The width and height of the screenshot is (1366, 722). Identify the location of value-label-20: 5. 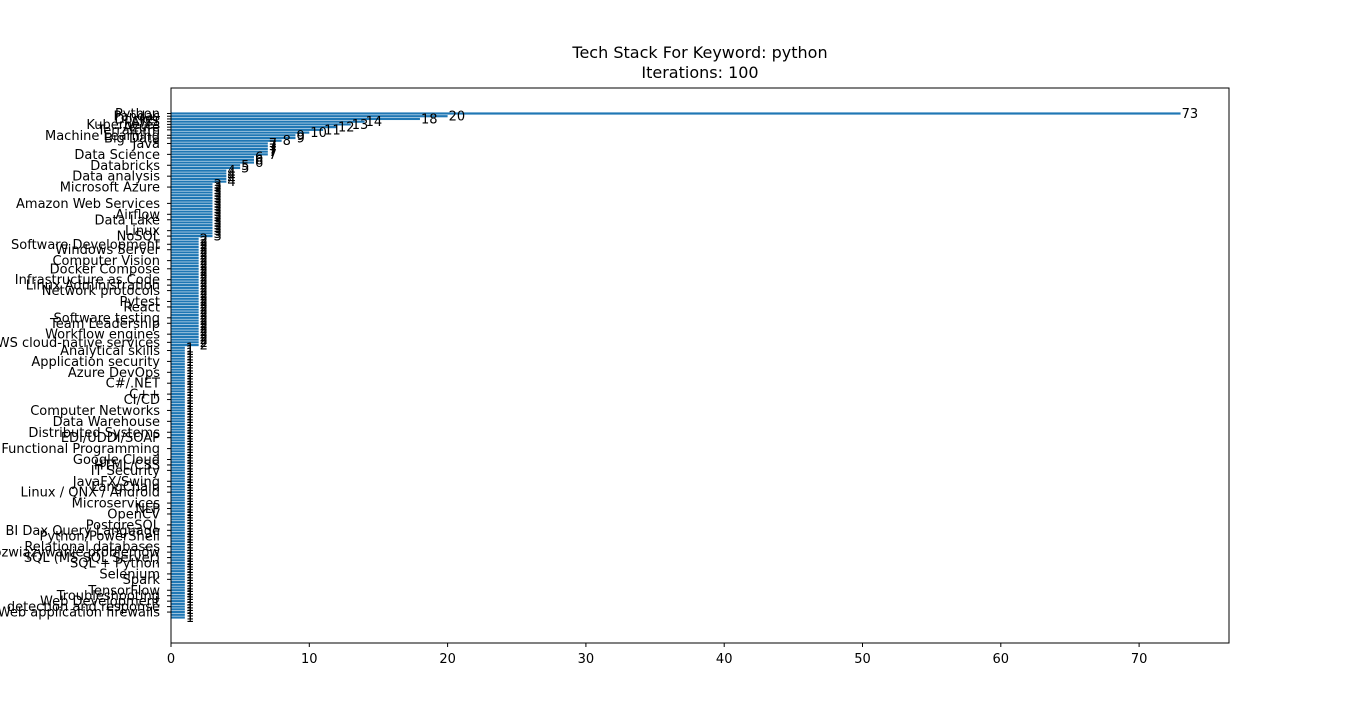
(245, 166).